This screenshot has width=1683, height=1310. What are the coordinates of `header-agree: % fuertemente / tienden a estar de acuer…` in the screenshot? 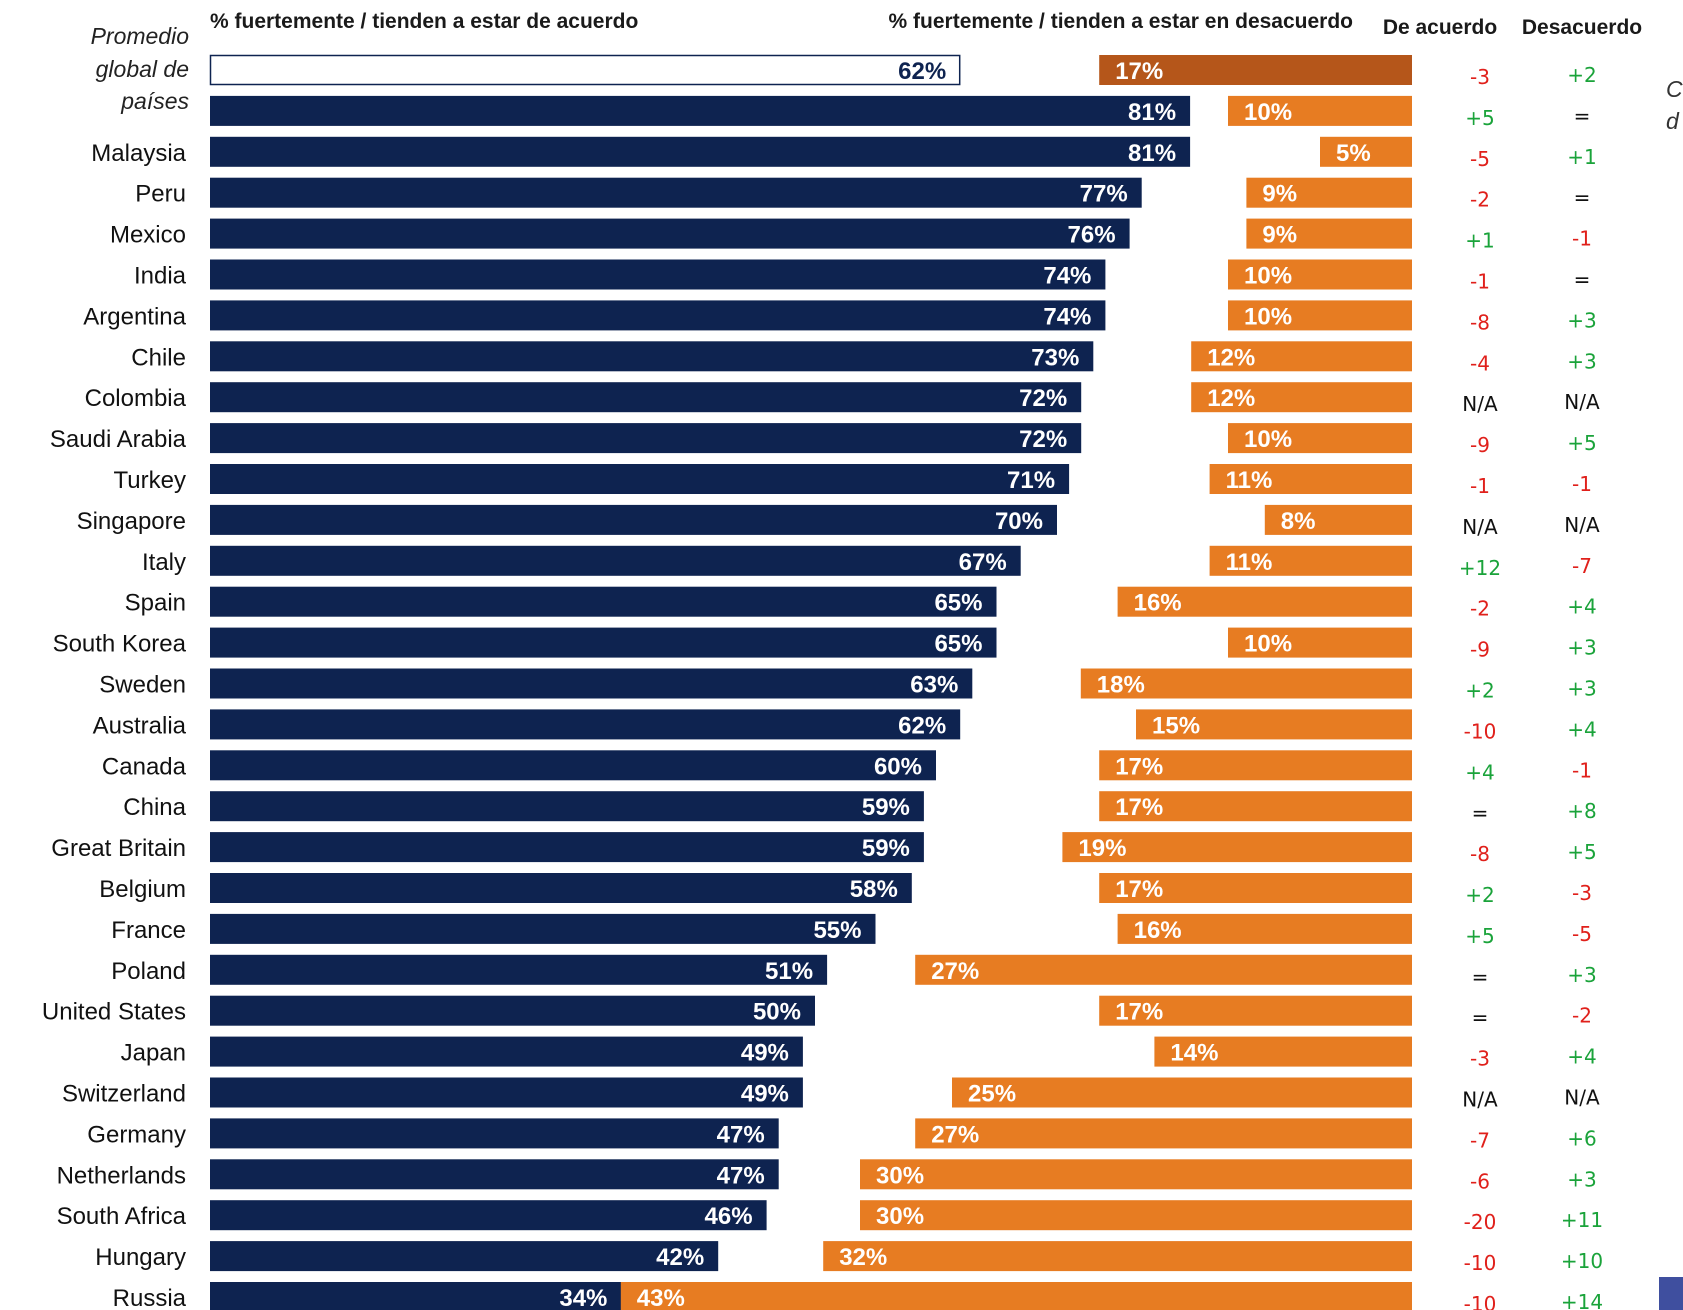 It's located at (424, 21).